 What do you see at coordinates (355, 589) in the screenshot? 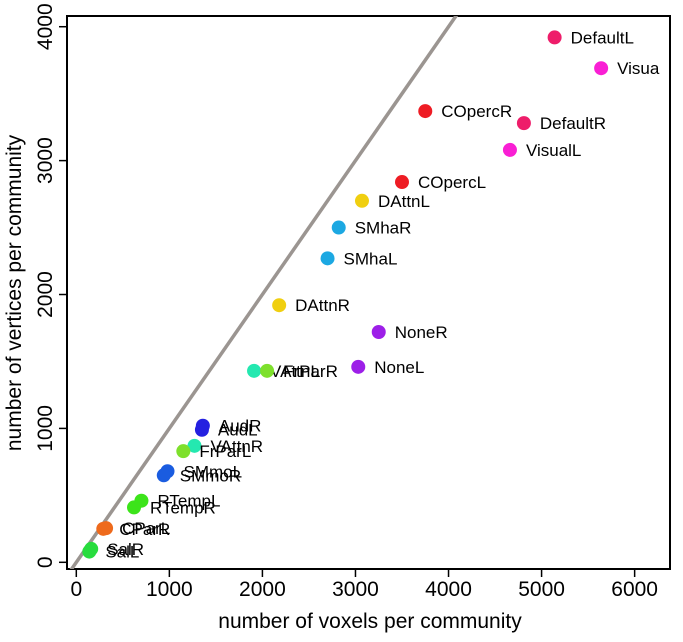
I see `x-tick-label: 3000` at bounding box center [355, 589].